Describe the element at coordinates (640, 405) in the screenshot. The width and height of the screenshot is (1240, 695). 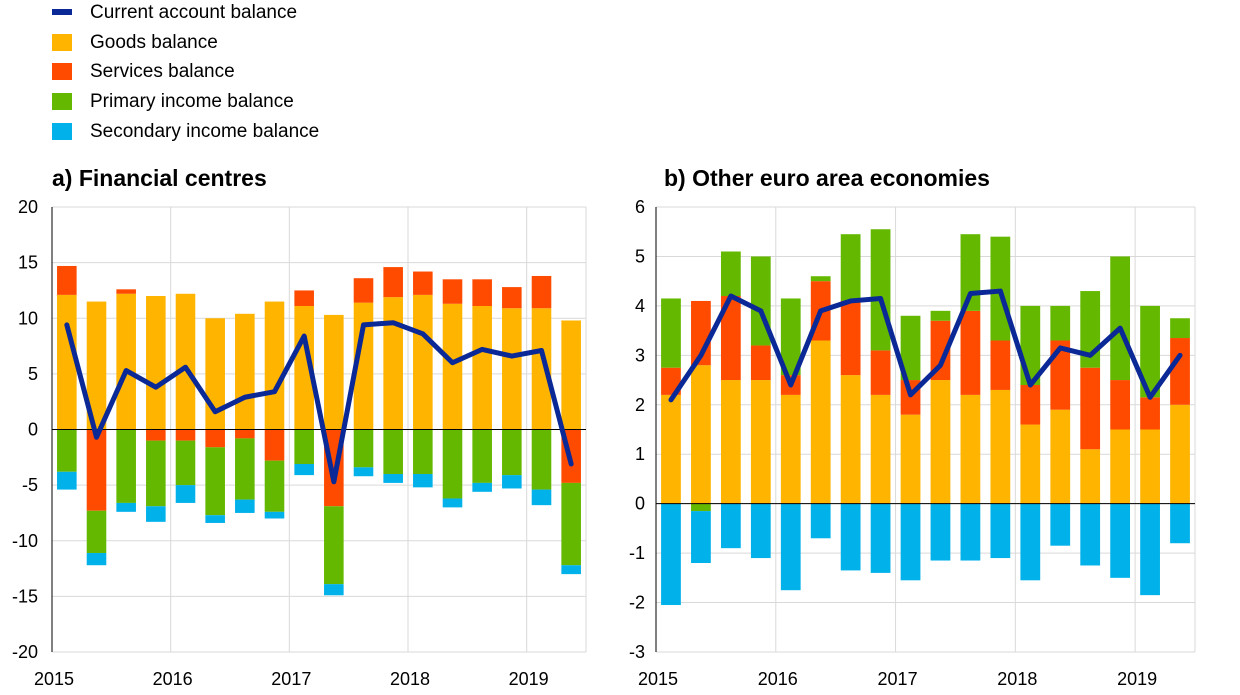
I see `y-tick-label: 2` at that location.